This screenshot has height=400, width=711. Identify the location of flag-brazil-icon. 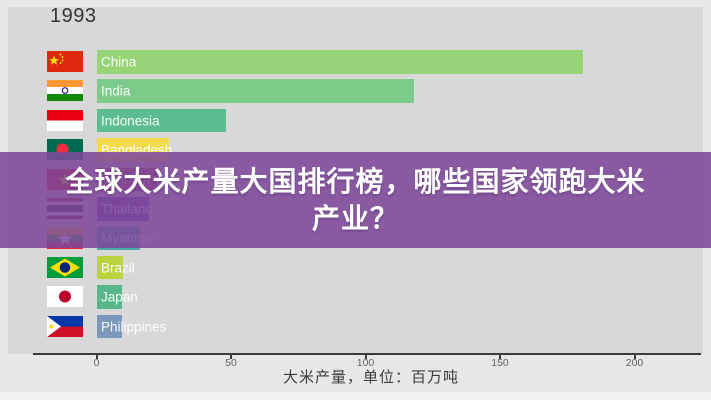
(65, 267).